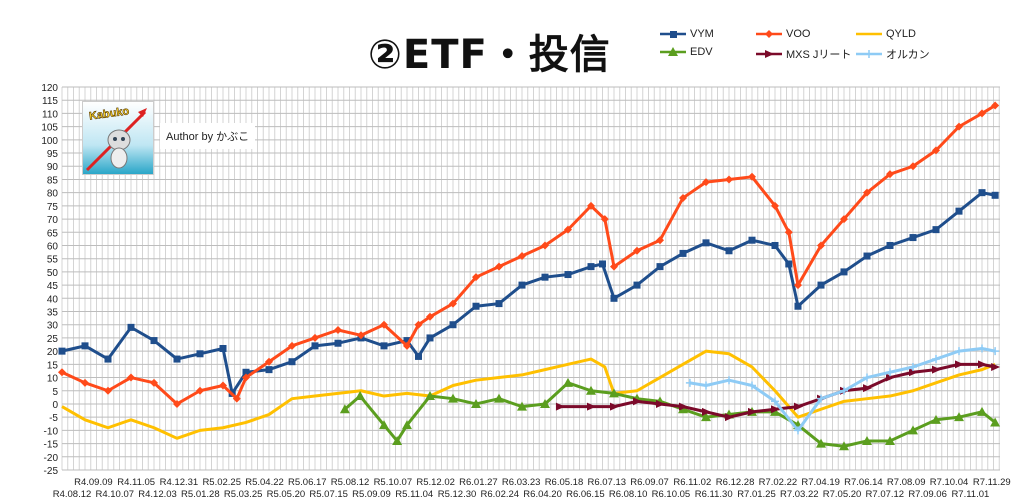  I want to click on y-tick-label: 25, so click(53, 339).